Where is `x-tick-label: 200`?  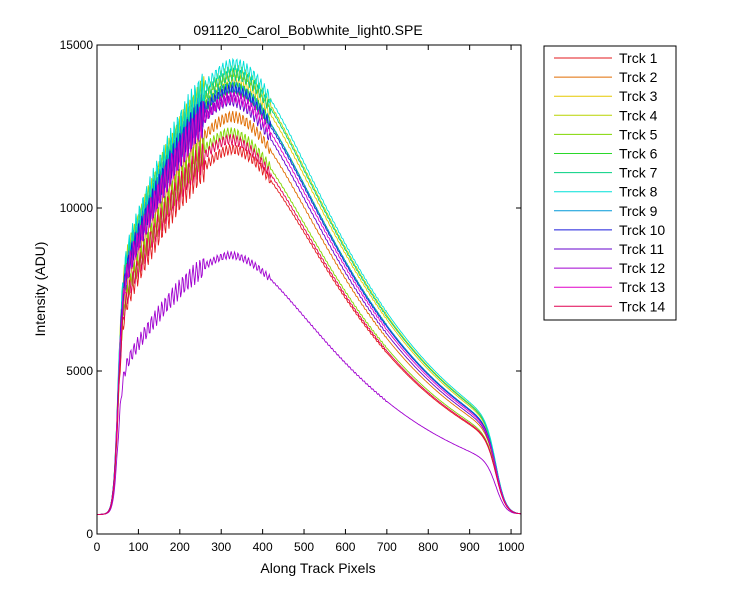 x-tick-label: 200 is located at coordinates (180, 547).